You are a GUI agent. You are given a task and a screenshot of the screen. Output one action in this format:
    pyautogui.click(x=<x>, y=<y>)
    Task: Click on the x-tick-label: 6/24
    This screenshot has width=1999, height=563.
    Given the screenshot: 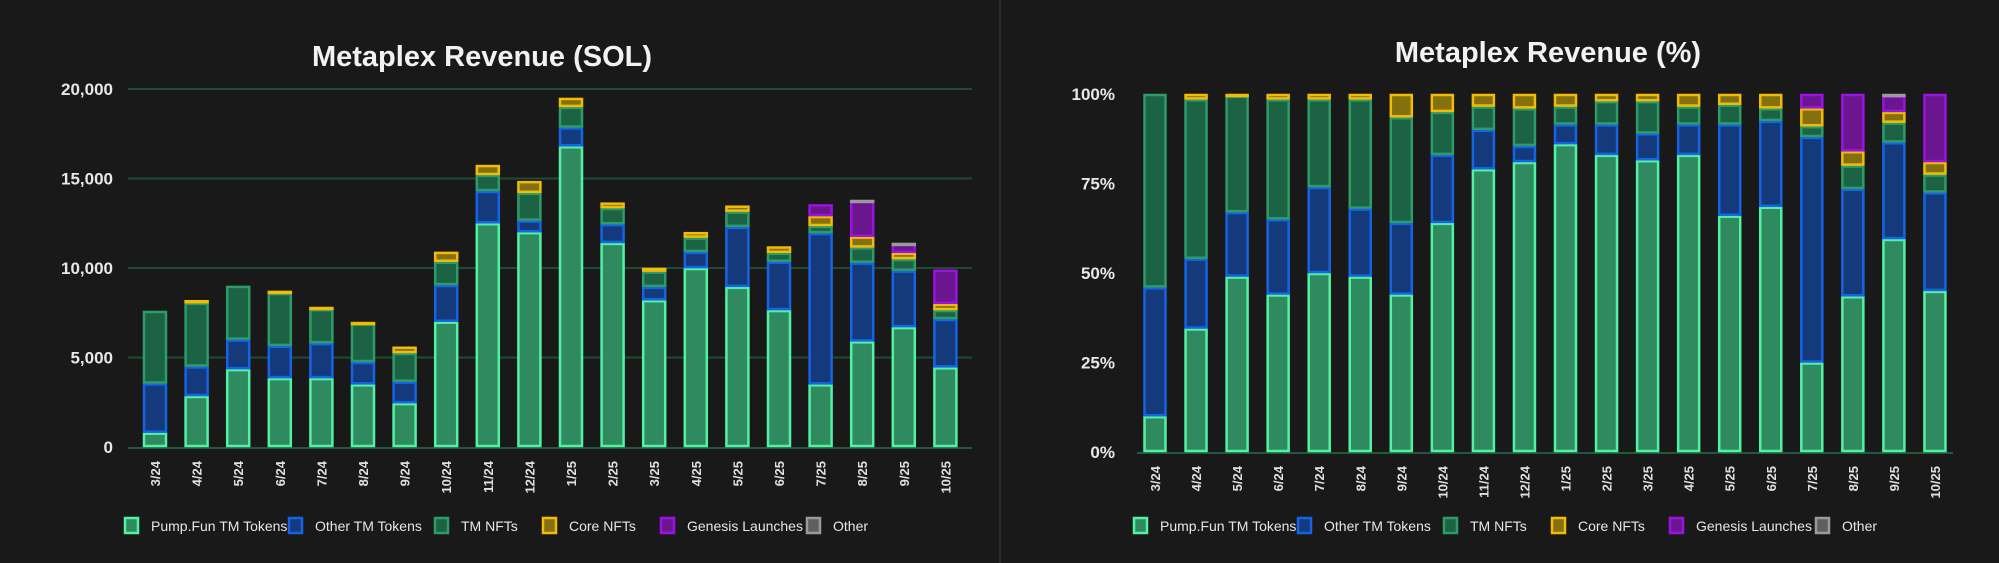 What is the action you would take?
    pyautogui.click(x=1278, y=478)
    